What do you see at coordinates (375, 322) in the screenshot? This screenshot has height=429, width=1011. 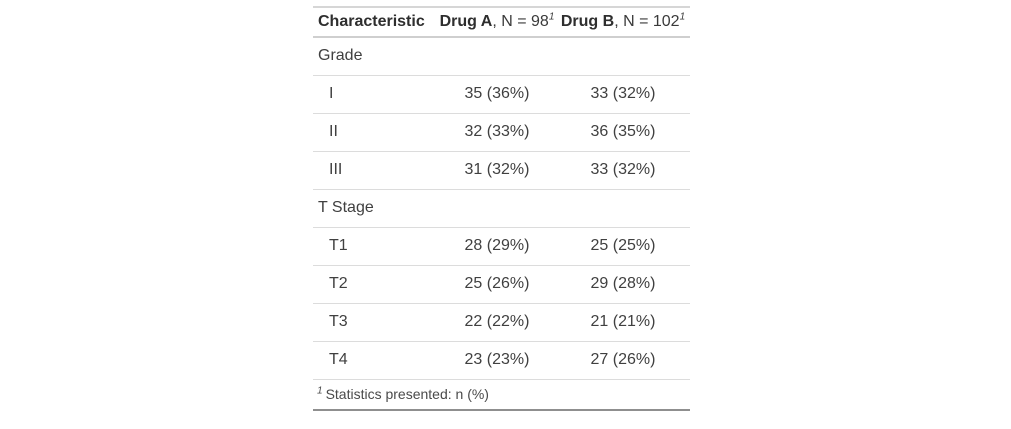 I see `row-label: T3` at bounding box center [375, 322].